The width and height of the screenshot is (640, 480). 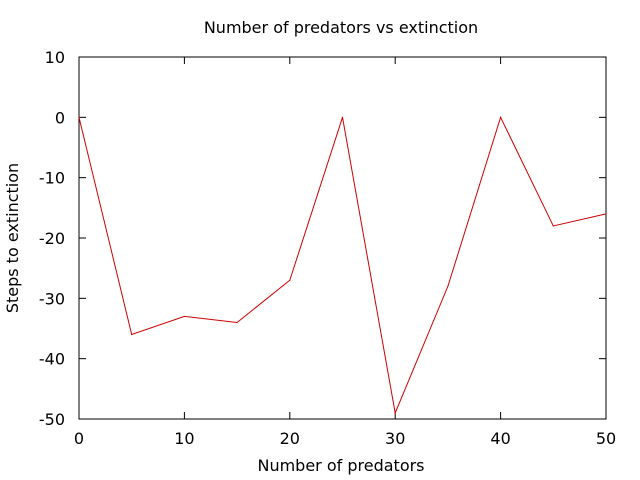 What do you see at coordinates (290, 438) in the screenshot?
I see `x-tick-label: 20` at bounding box center [290, 438].